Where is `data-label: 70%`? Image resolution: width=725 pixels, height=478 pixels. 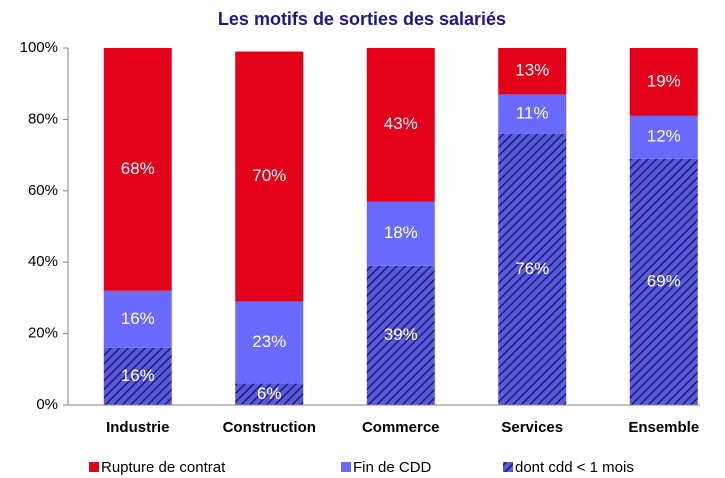
data-label: 70% is located at coordinates (269, 175).